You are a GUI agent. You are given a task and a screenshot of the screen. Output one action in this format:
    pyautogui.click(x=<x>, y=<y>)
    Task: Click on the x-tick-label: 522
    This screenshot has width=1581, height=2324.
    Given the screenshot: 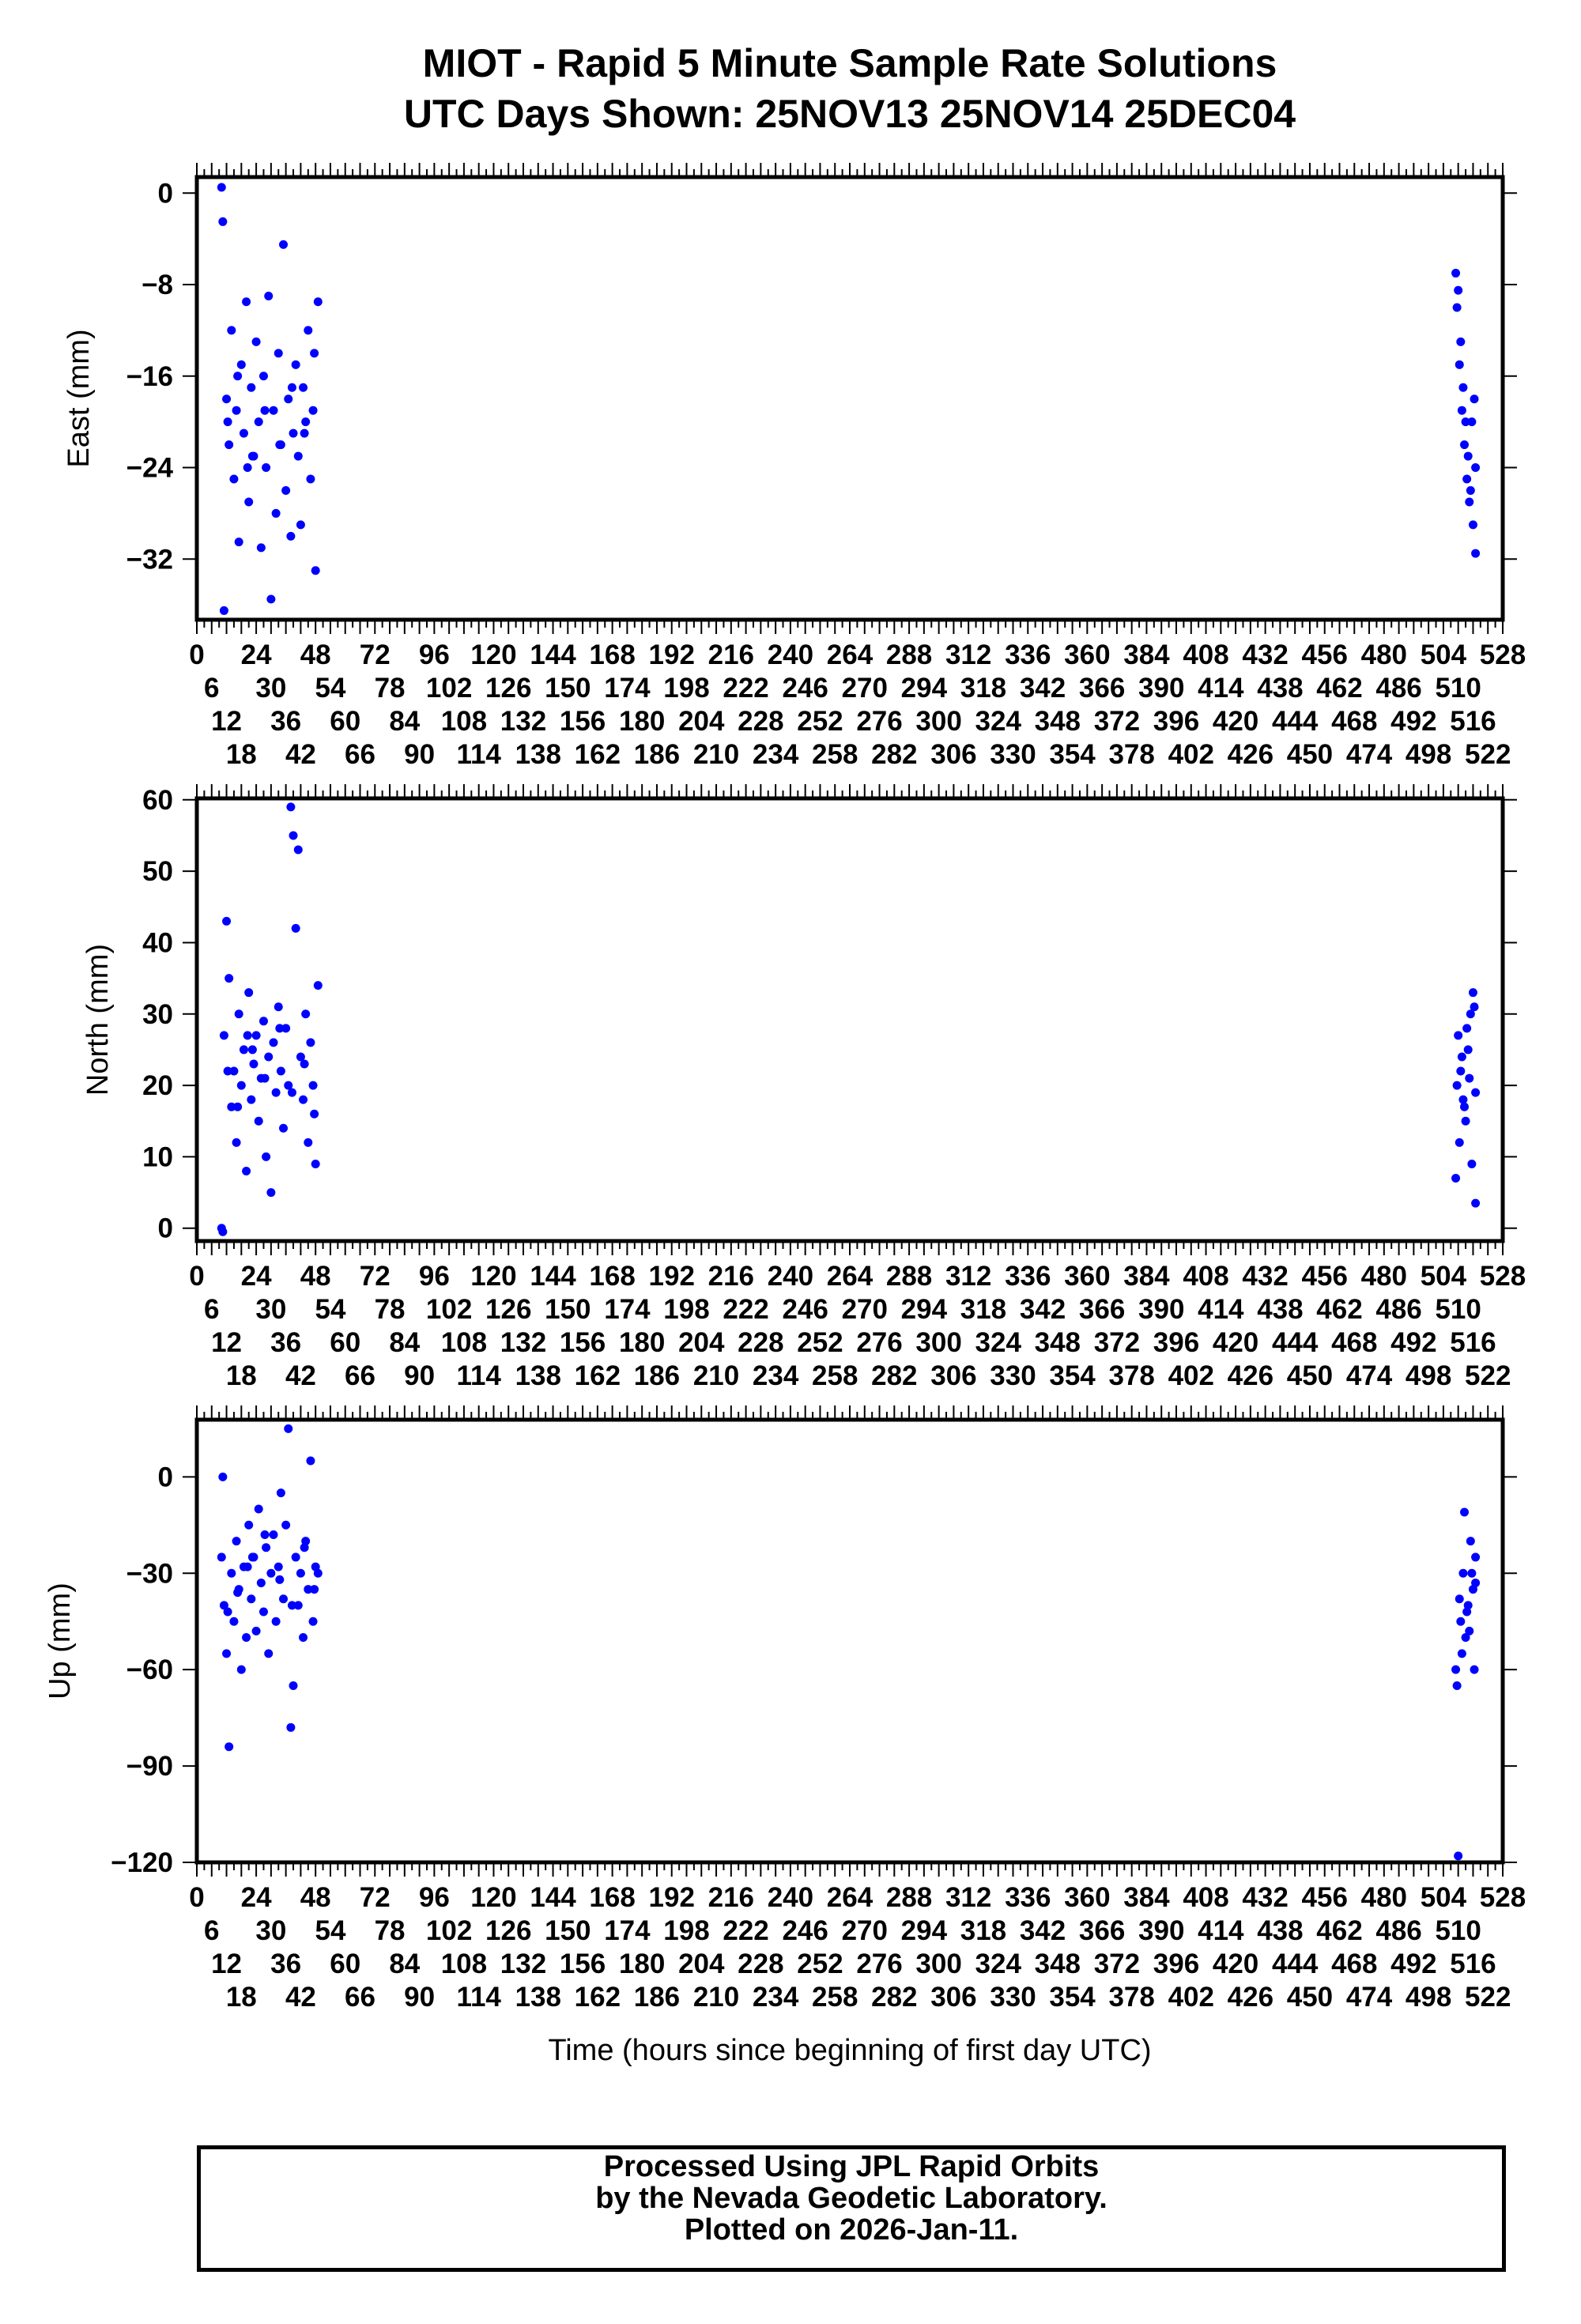 What is the action you would take?
    pyautogui.click(x=1488, y=1997)
    